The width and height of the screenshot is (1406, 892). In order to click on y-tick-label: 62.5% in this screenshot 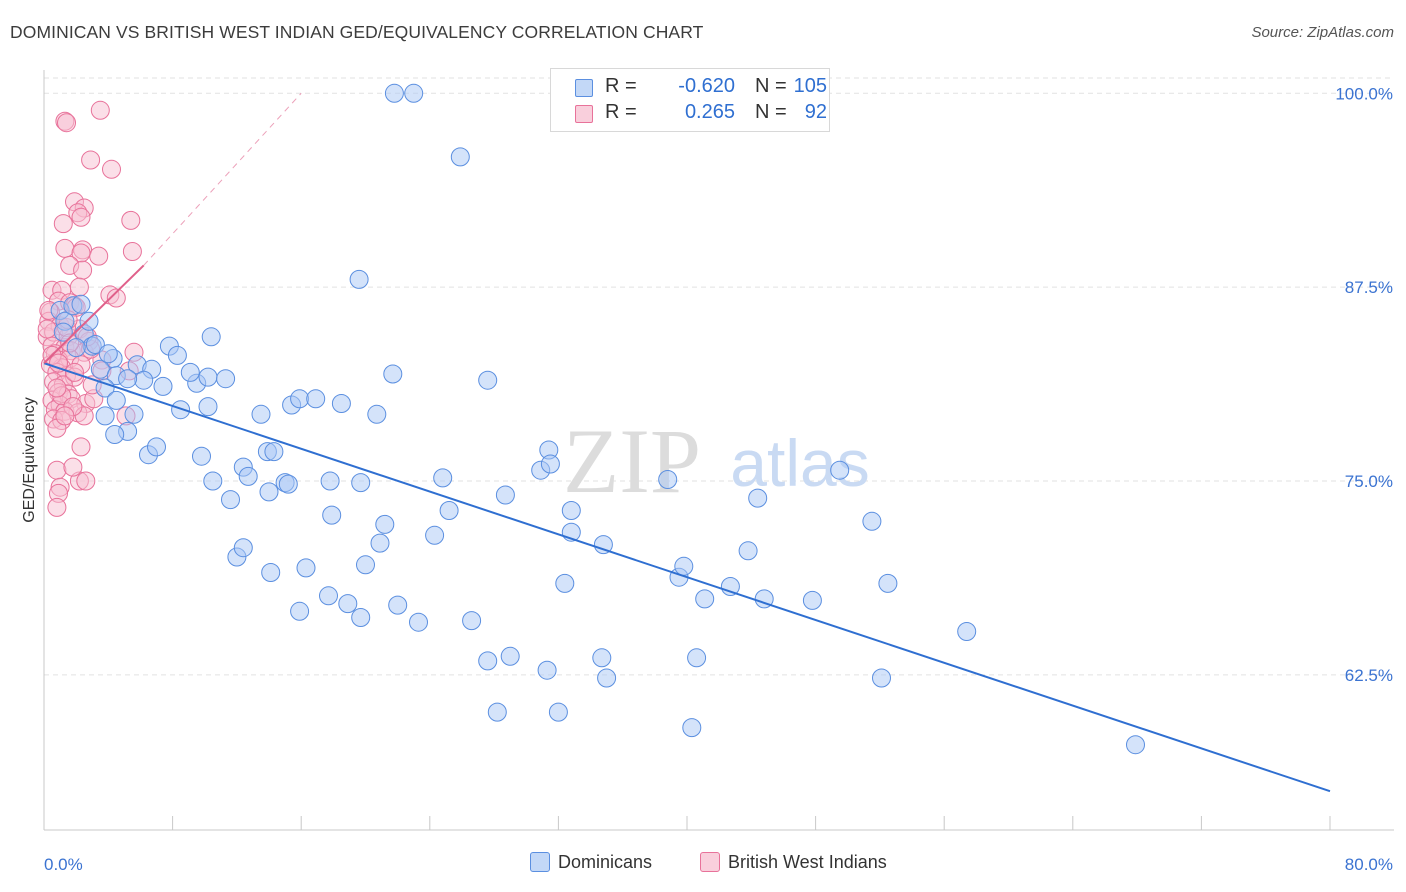, I will do `click(1369, 675)`.